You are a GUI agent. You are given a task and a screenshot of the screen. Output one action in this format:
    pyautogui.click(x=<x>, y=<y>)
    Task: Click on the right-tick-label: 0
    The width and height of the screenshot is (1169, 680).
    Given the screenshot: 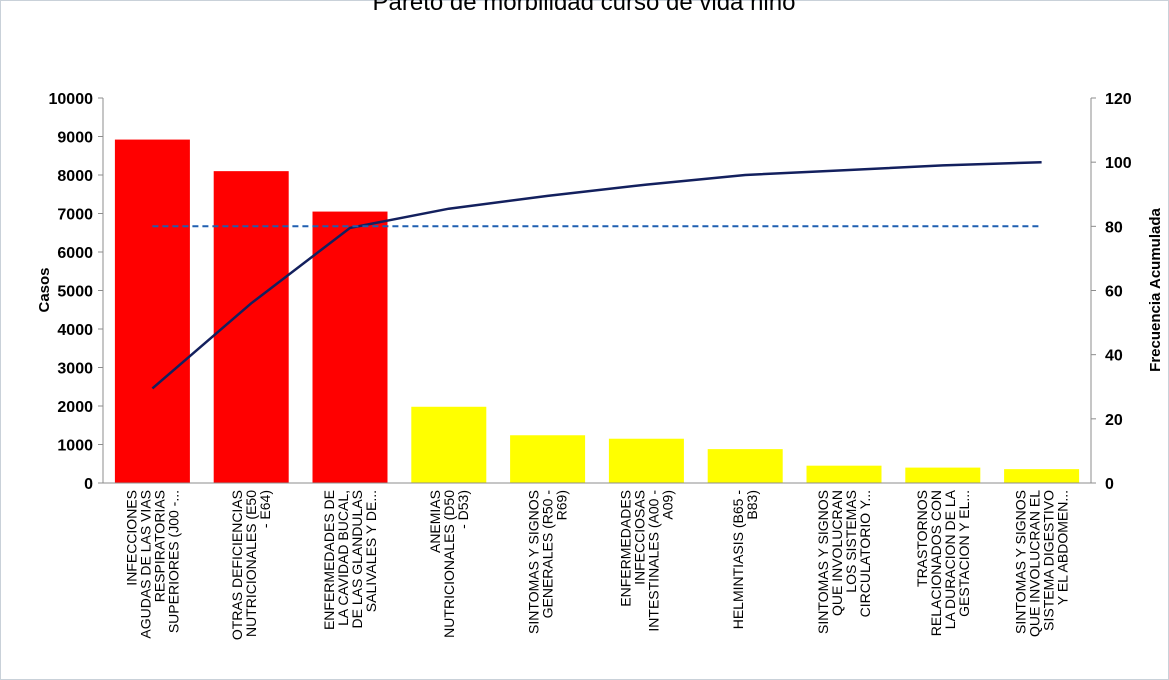 What is the action you would take?
    pyautogui.click(x=1109, y=484)
    